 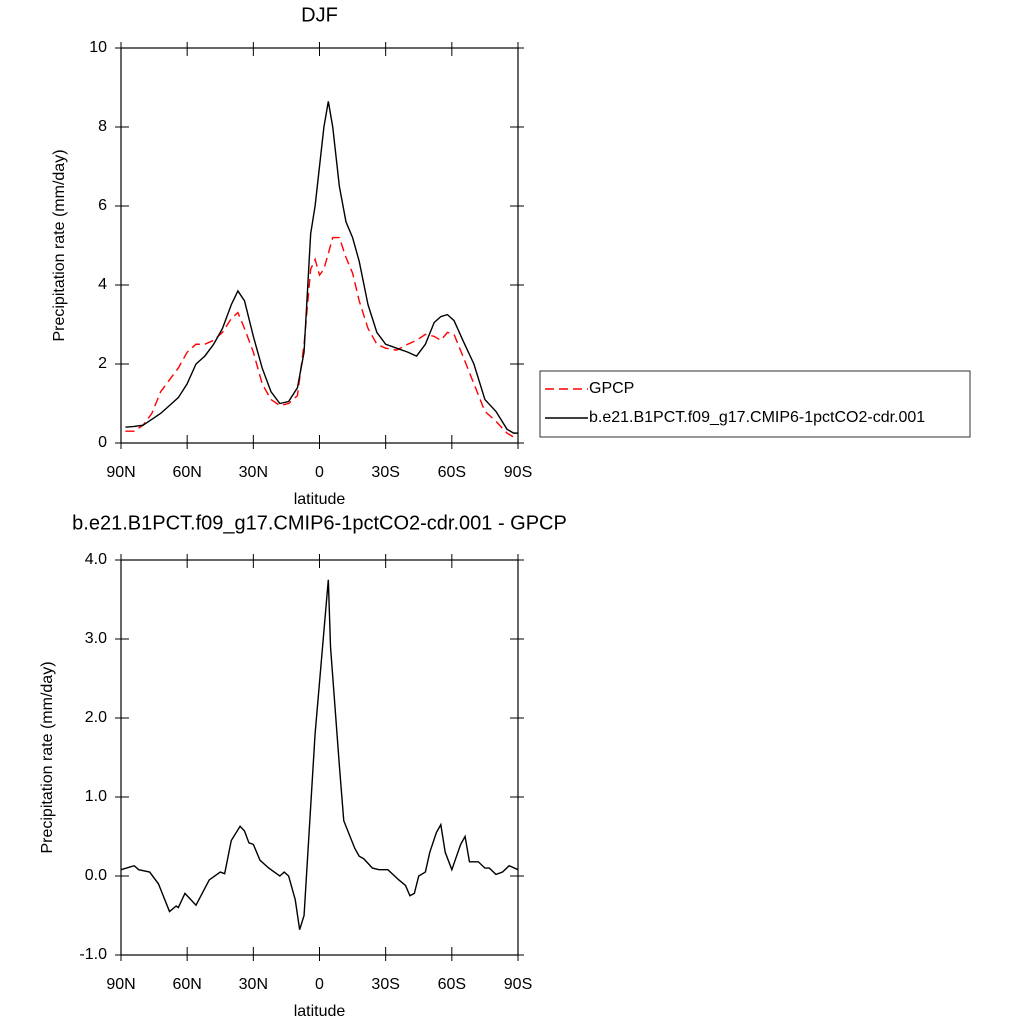 I want to click on y-tick-label: 6, so click(x=102, y=205).